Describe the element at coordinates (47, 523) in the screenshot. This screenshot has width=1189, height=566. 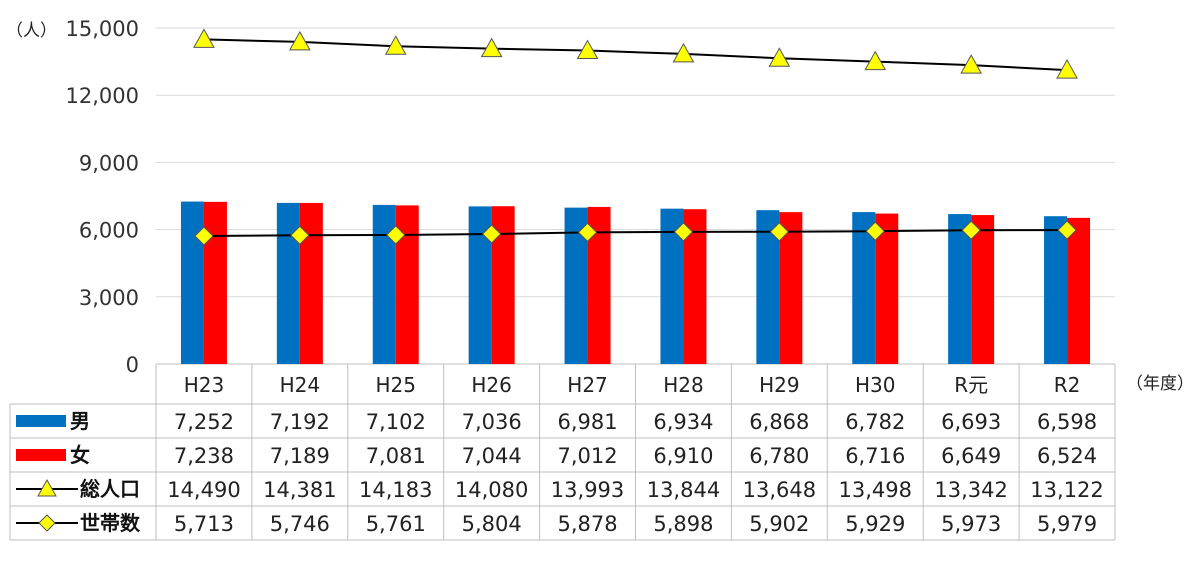
I see `legend-key-diamond-icon` at that location.